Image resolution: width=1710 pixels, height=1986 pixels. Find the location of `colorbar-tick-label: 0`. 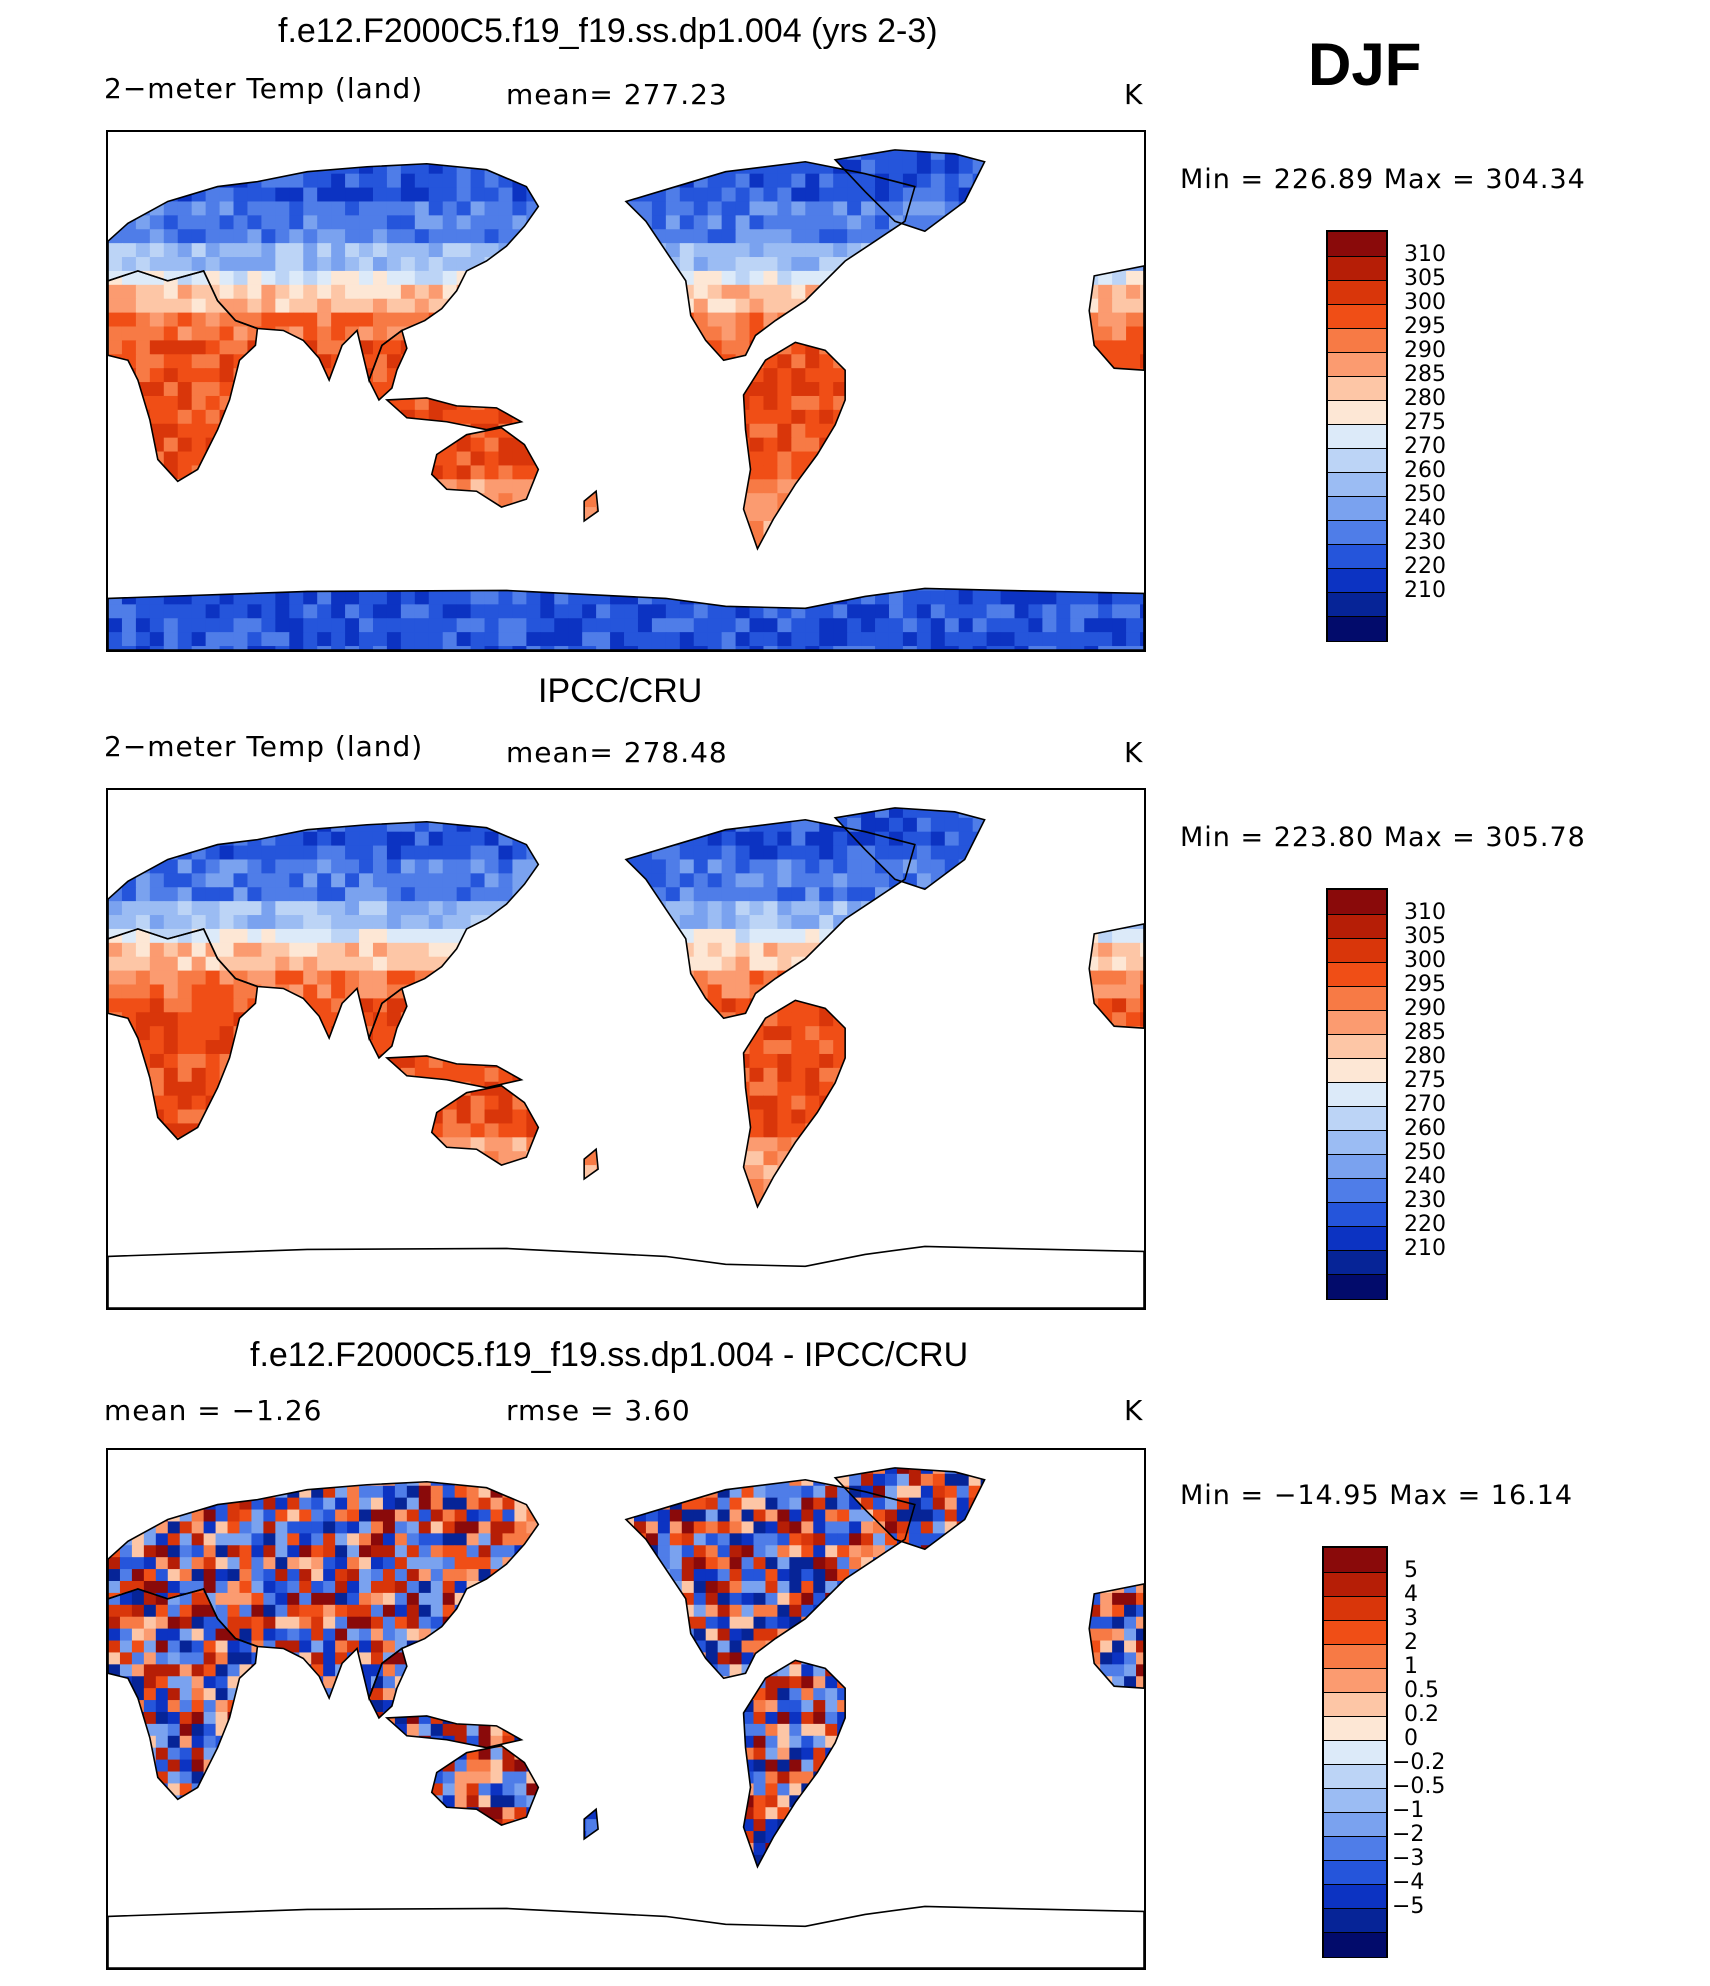

colorbar-tick-label: 0 is located at coordinates (1411, 1738).